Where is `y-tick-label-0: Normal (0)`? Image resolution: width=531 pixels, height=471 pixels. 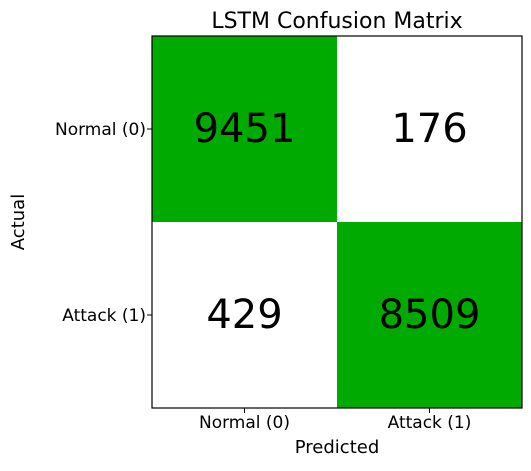 y-tick-label-0: Normal (0) is located at coordinates (100, 130).